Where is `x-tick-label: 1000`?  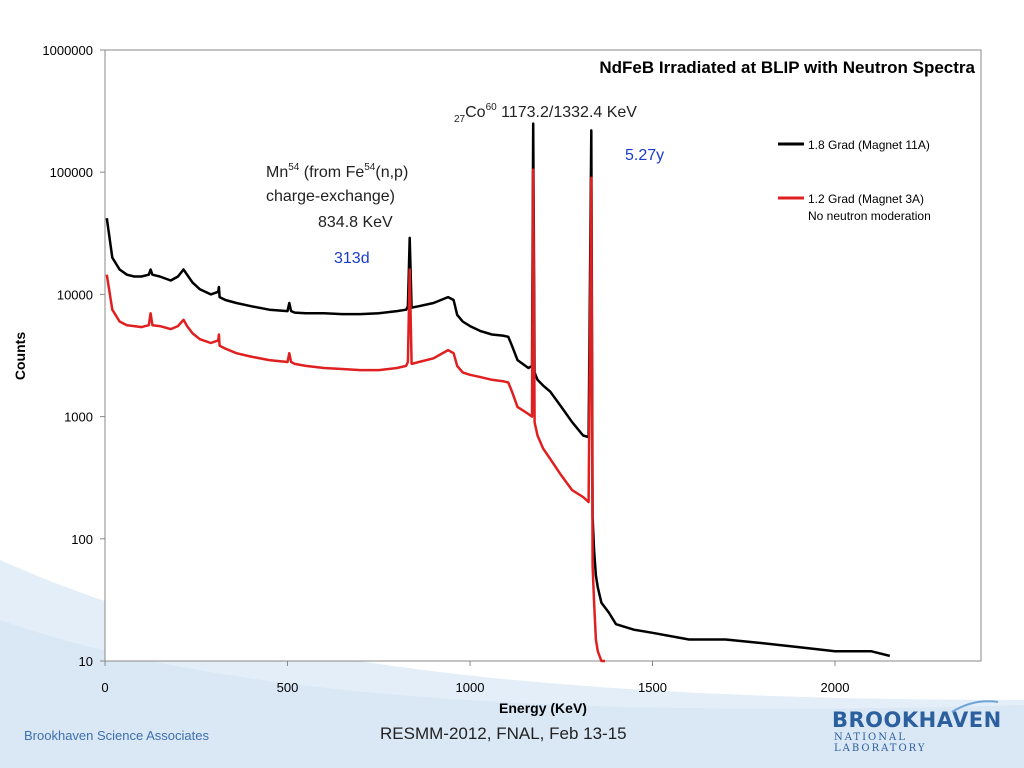 x-tick-label: 1000 is located at coordinates (470, 687).